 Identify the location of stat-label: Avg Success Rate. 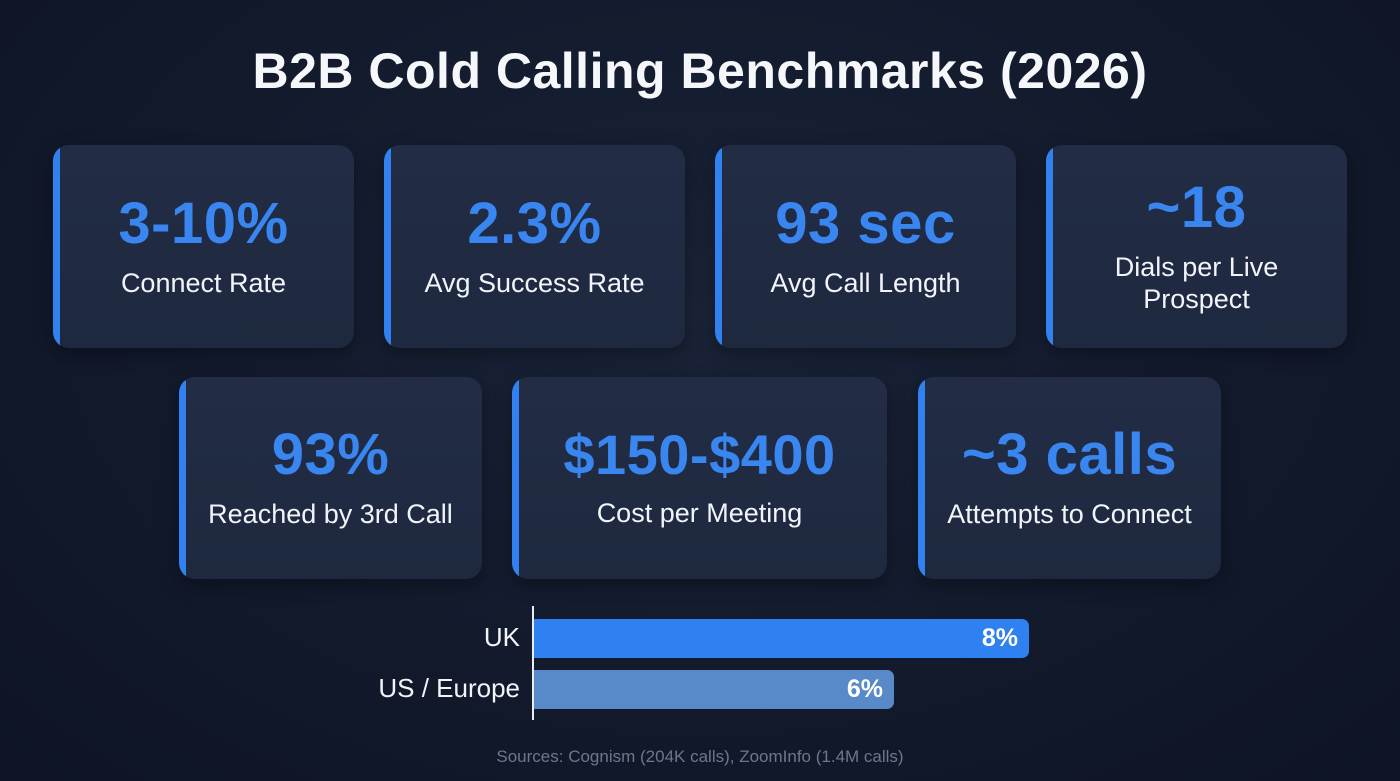
(534, 282).